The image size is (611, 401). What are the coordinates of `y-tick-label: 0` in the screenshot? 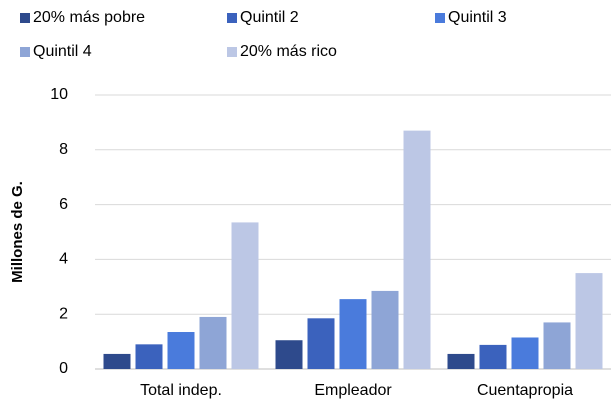 It's located at (63, 368).